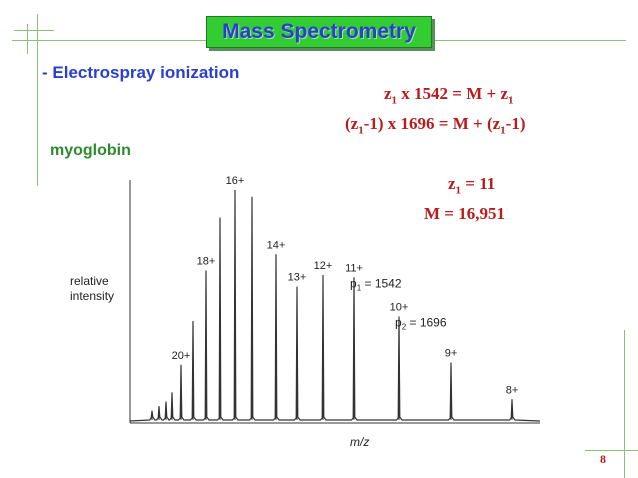  Describe the element at coordinates (611, 450) in the screenshot. I see `frame-line-bottom` at that location.